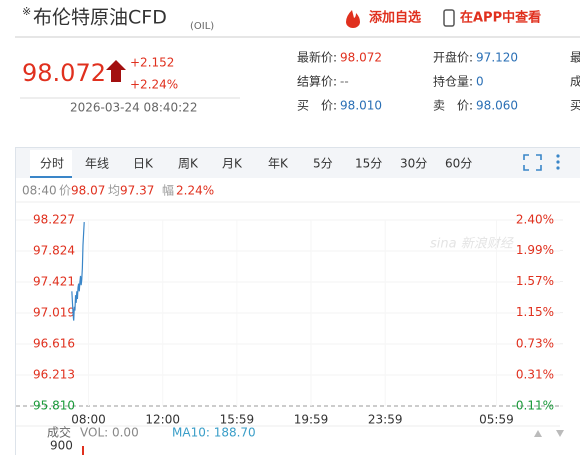  Describe the element at coordinates (51, 177) in the screenshot. I see `tab-underline` at that location.